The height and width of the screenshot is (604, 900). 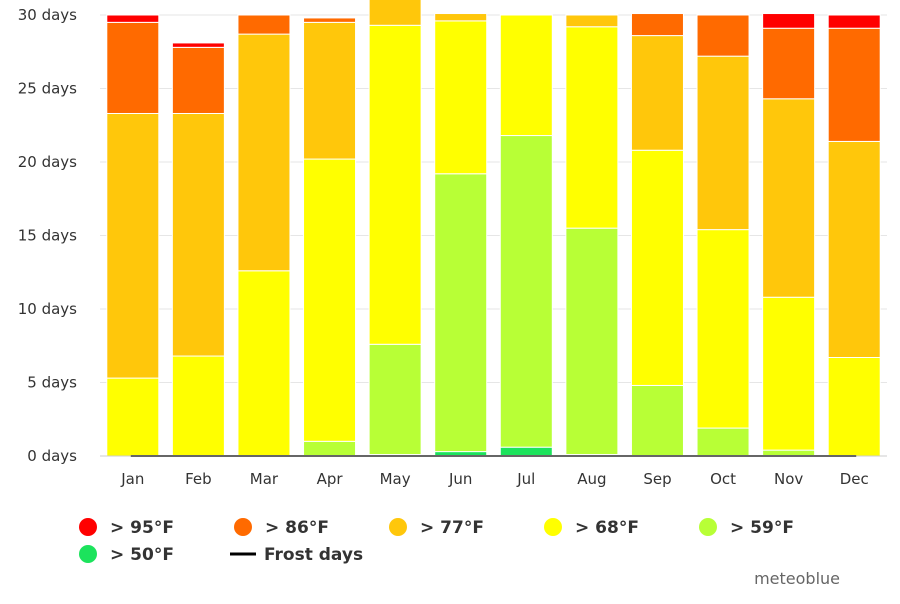 I want to click on legend-label: > 77°F, so click(x=452, y=528).